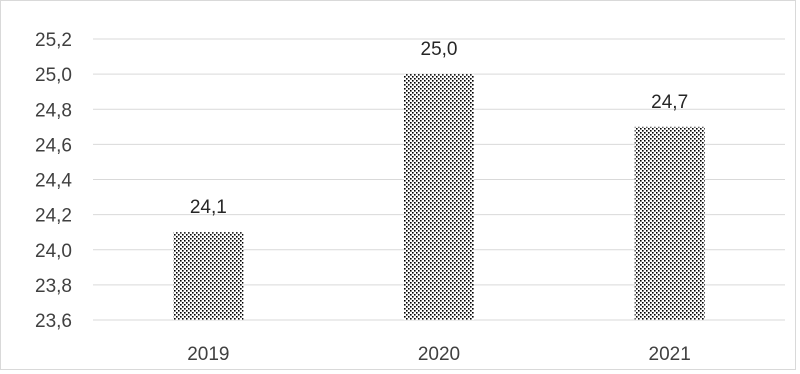 The width and height of the screenshot is (800, 374). What do you see at coordinates (53, 75) in the screenshot?
I see `y-tick-label: 25,0` at bounding box center [53, 75].